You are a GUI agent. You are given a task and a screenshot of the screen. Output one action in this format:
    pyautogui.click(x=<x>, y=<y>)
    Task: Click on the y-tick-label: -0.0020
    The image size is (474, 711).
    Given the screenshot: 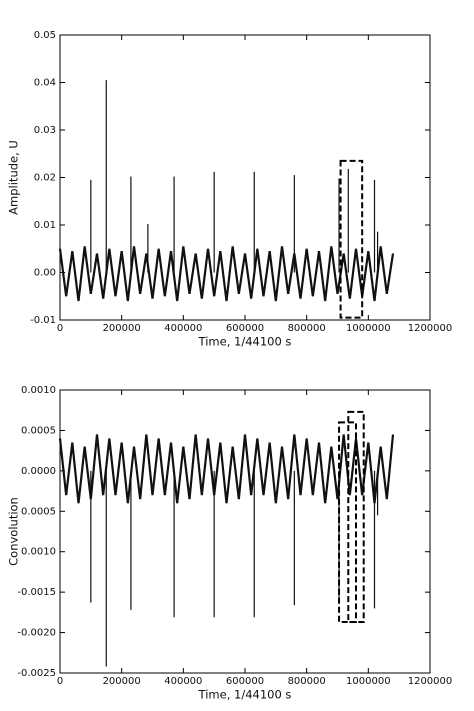 What is the action you would take?
    pyautogui.click(x=36, y=633)
    